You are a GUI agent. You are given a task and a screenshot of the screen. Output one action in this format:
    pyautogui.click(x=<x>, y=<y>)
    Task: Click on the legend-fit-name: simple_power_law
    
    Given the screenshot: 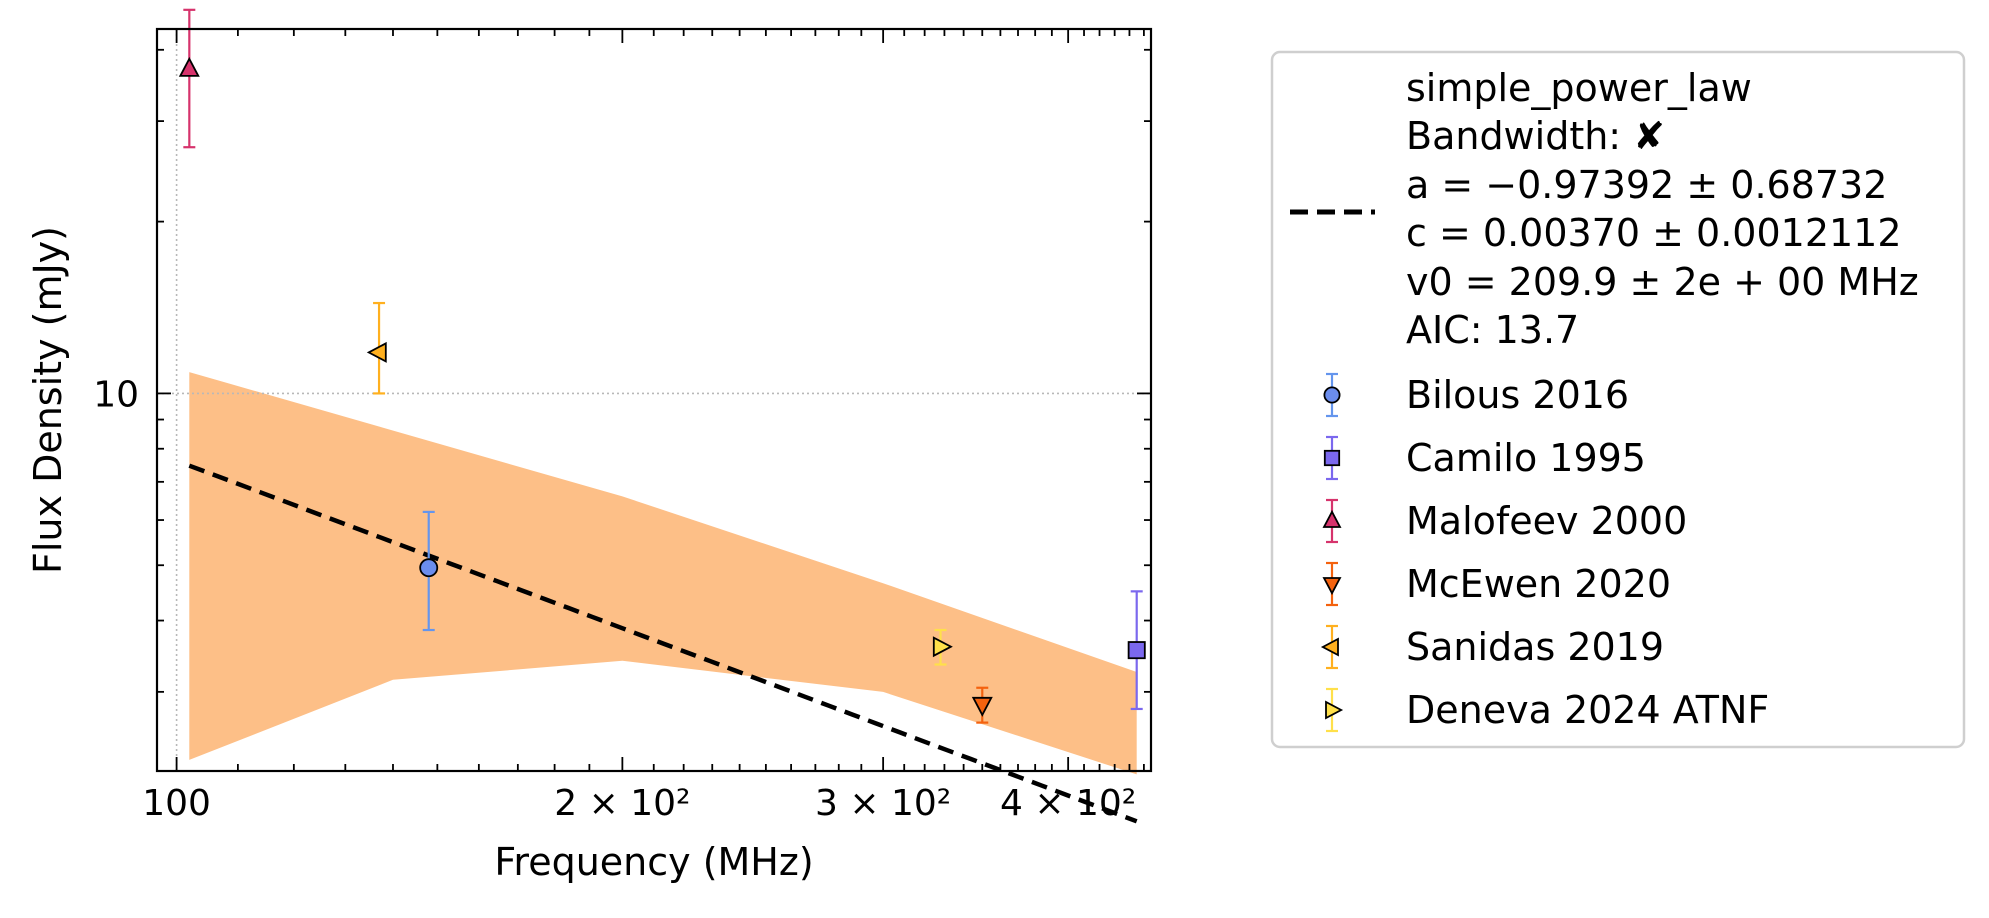 What is the action you would take?
    pyautogui.click(x=1579, y=88)
    